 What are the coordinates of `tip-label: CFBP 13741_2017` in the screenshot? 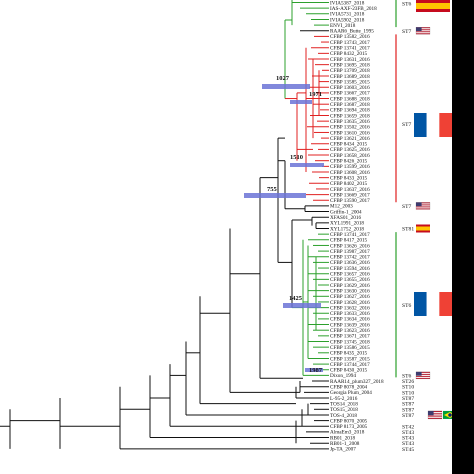 It's located at (350, 49).